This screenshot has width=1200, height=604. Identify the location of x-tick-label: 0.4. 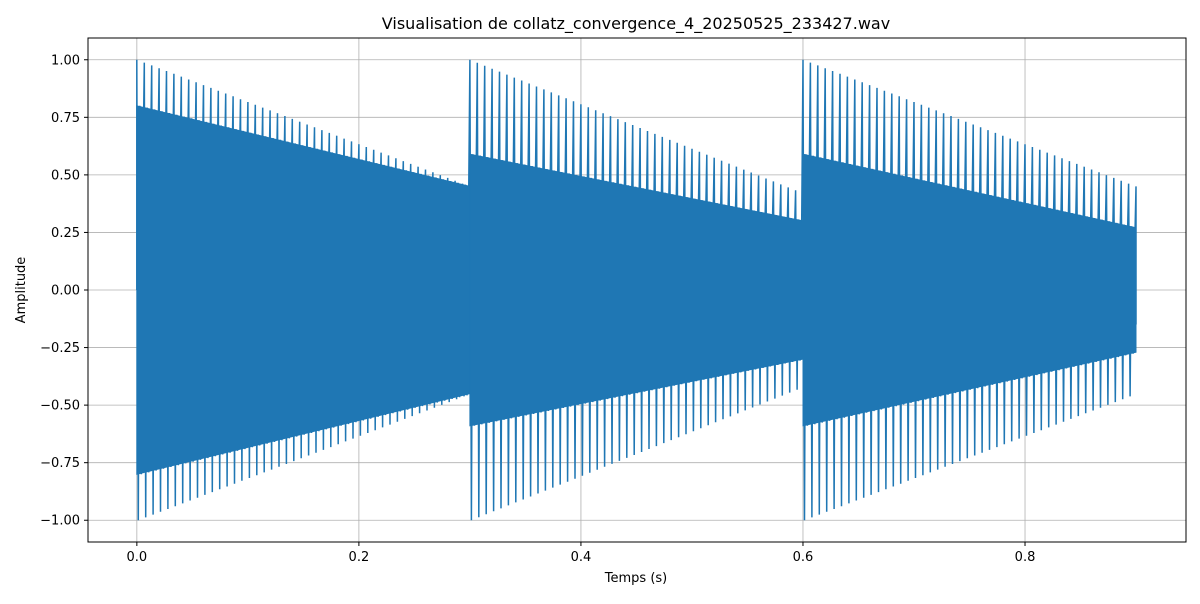
(581, 557).